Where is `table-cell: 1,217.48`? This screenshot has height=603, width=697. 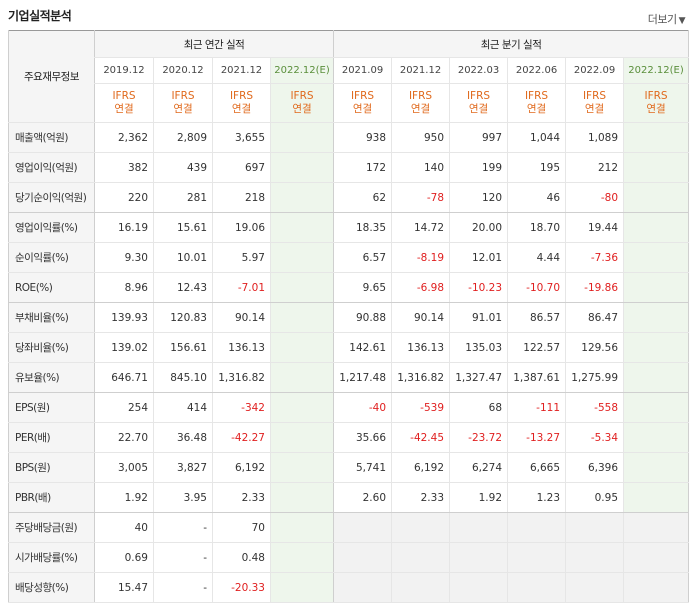
table-cell: 1,217.48 is located at coordinates (362, 377).